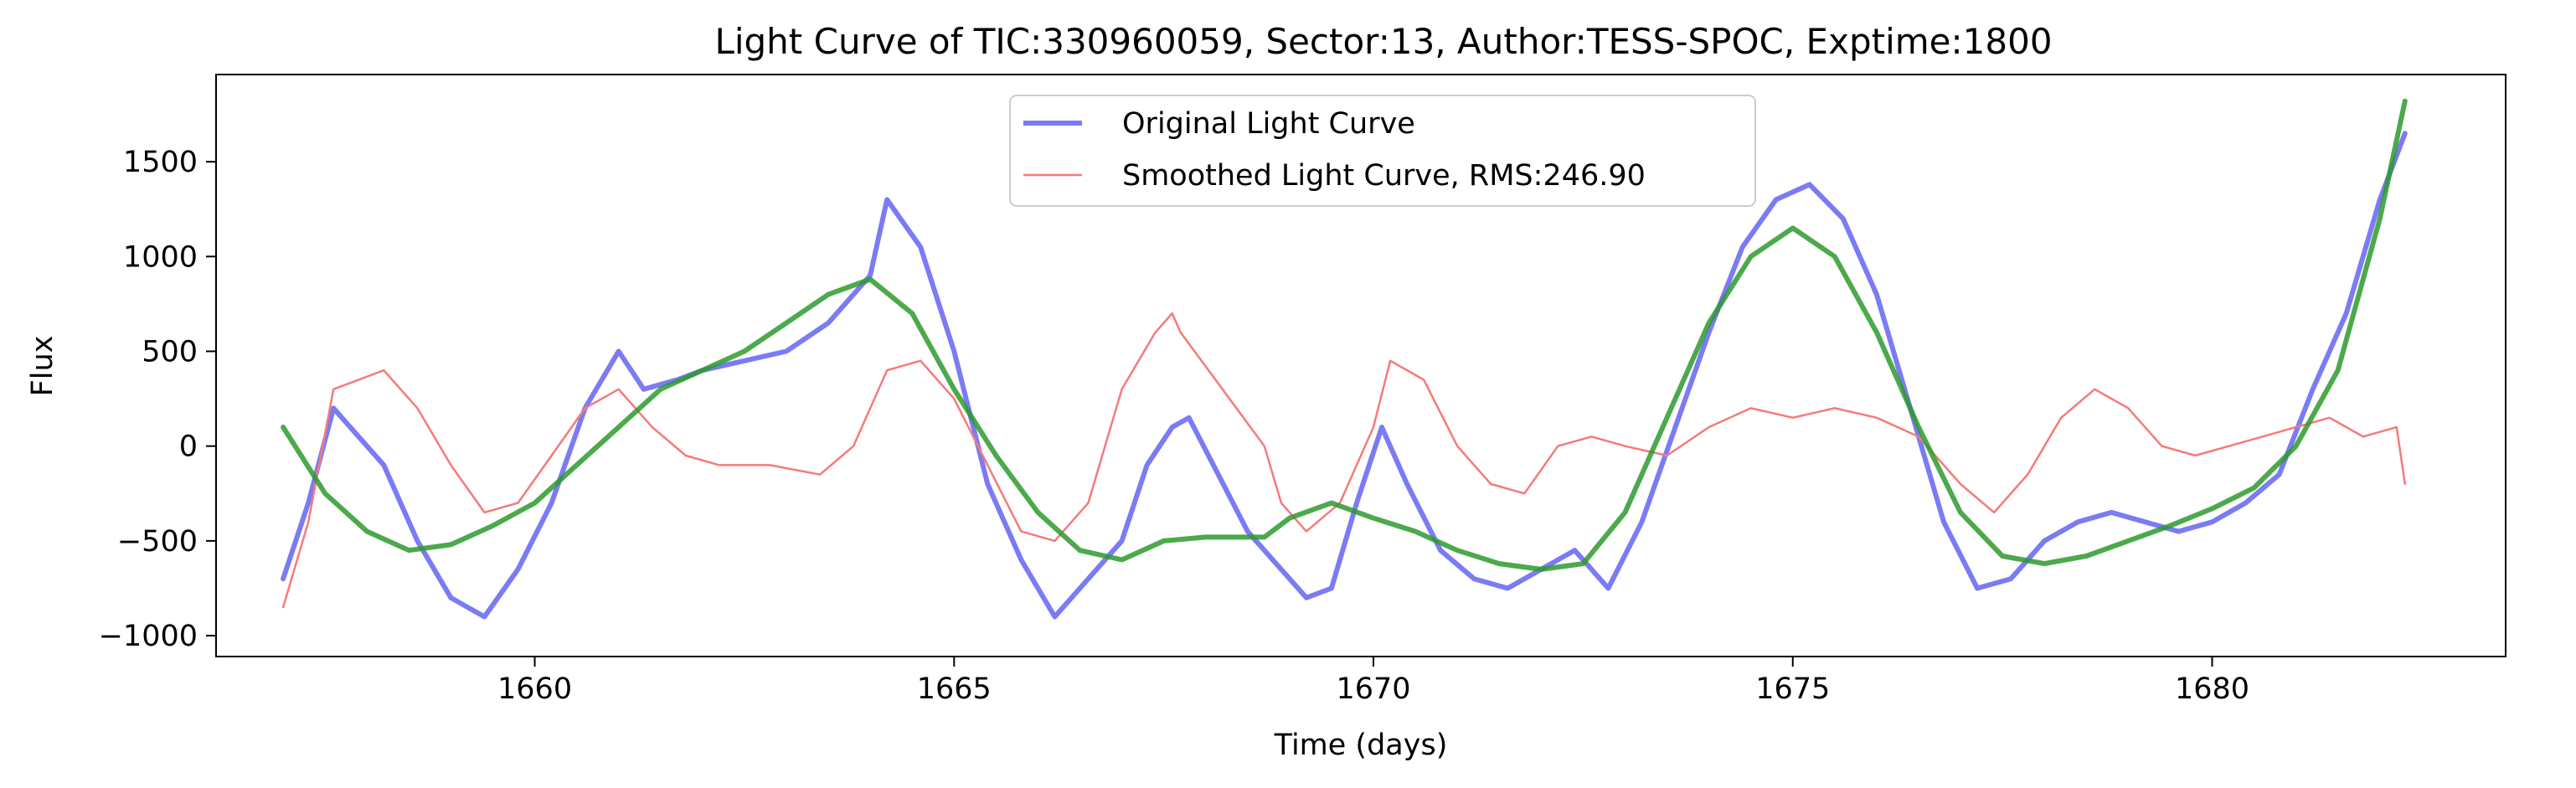 The image size is (2576, 788). Describe the element at coordinates (42, 366) in the screenshot. I see `y-axis-label: Flux` at that location.